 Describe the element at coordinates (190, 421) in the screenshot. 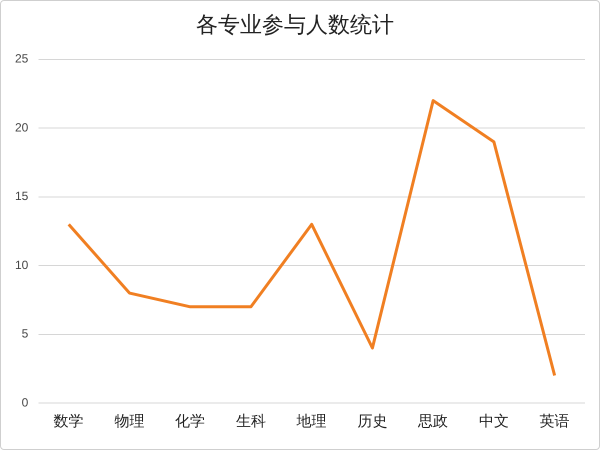

I see `x-tick-label: 化学` at that location.